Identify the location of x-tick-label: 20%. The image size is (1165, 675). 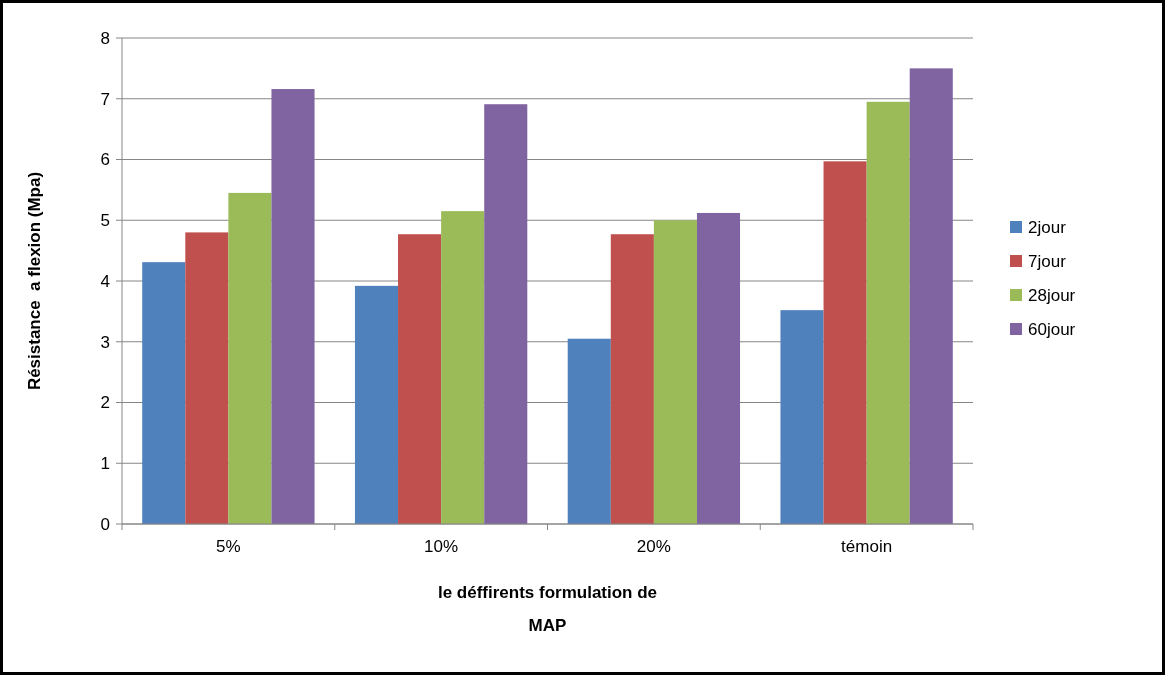
(653, 546).